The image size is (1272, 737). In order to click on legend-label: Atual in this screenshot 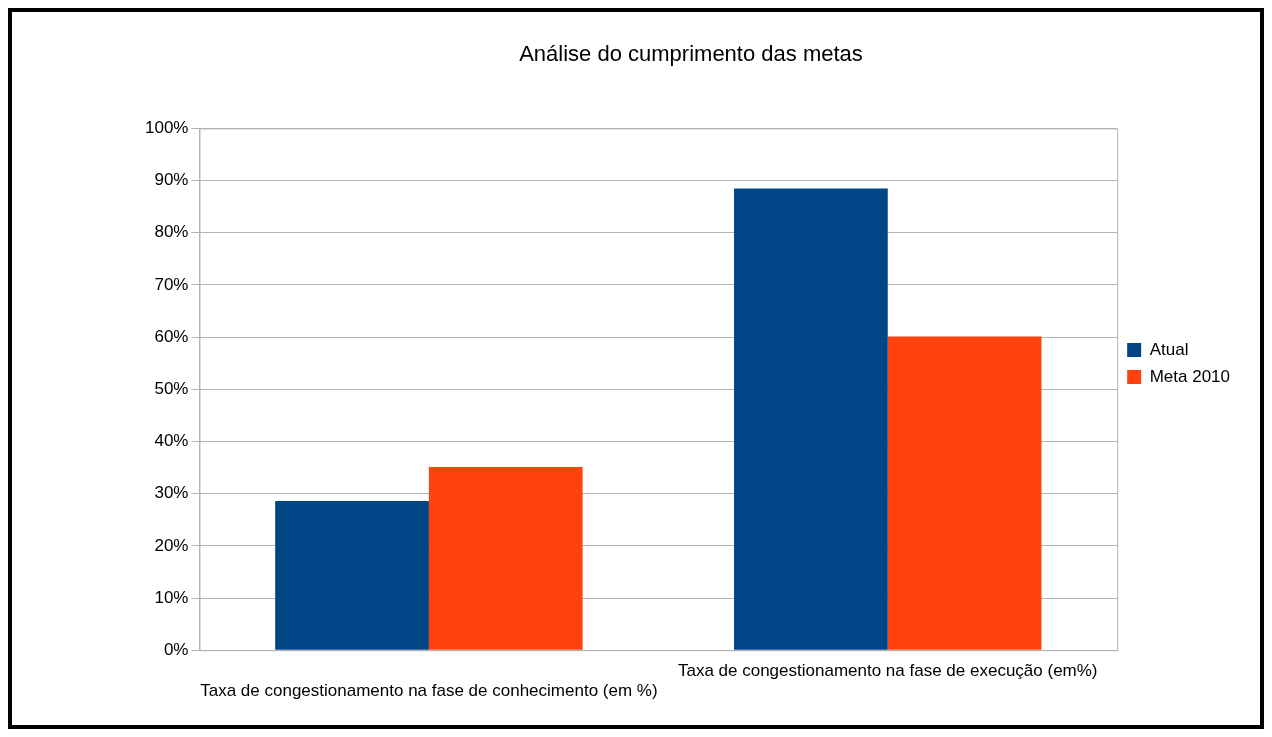, I will do `click(1169, 349)`.